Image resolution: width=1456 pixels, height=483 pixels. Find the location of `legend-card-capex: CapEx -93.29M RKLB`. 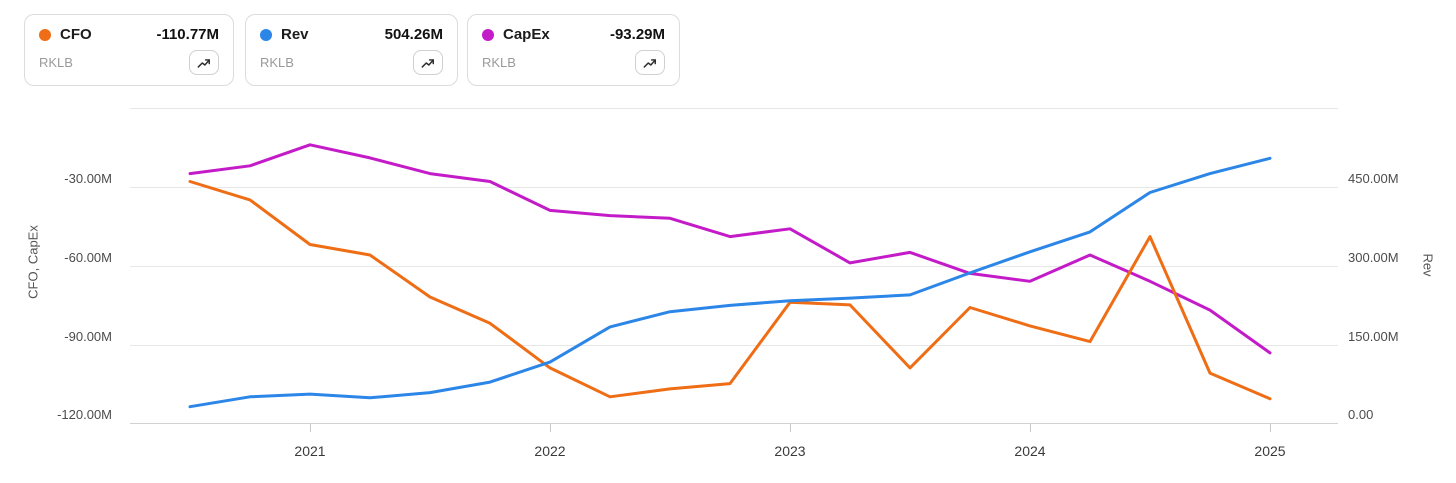

legend-card-capex: CapEx -93.29M RKLB is located at coordinates (573, 50).